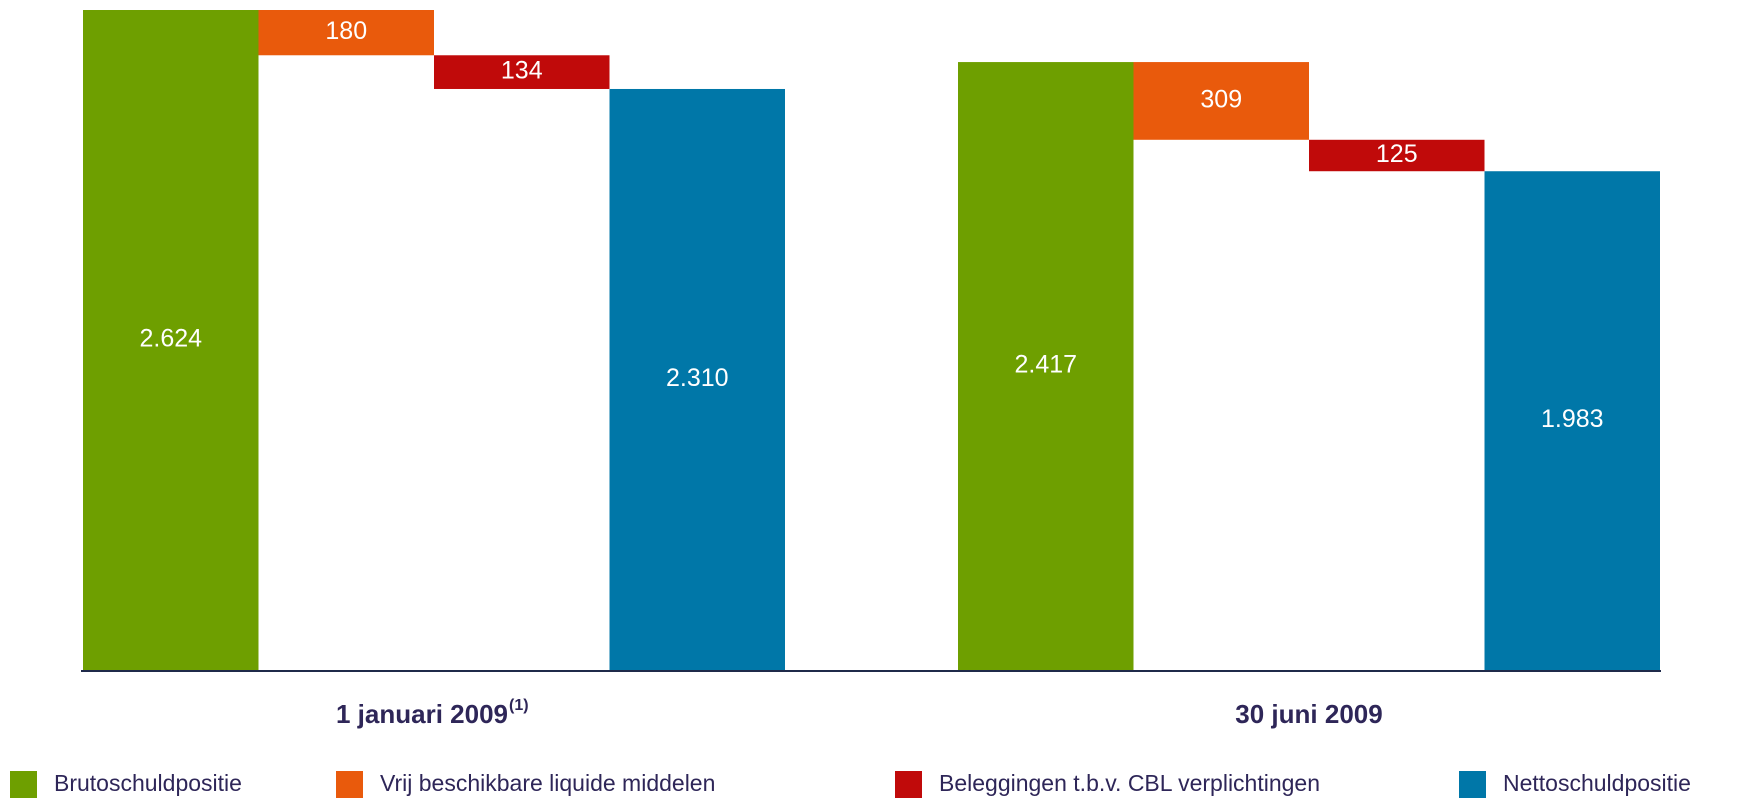  I want to click on category-superscript: (1), so click(519, 705).